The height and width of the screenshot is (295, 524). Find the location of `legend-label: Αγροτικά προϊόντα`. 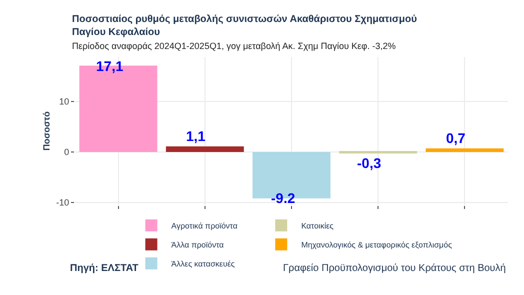

legend-label: Αγροτικά προϊόντα is located at coordinates (204, 226).